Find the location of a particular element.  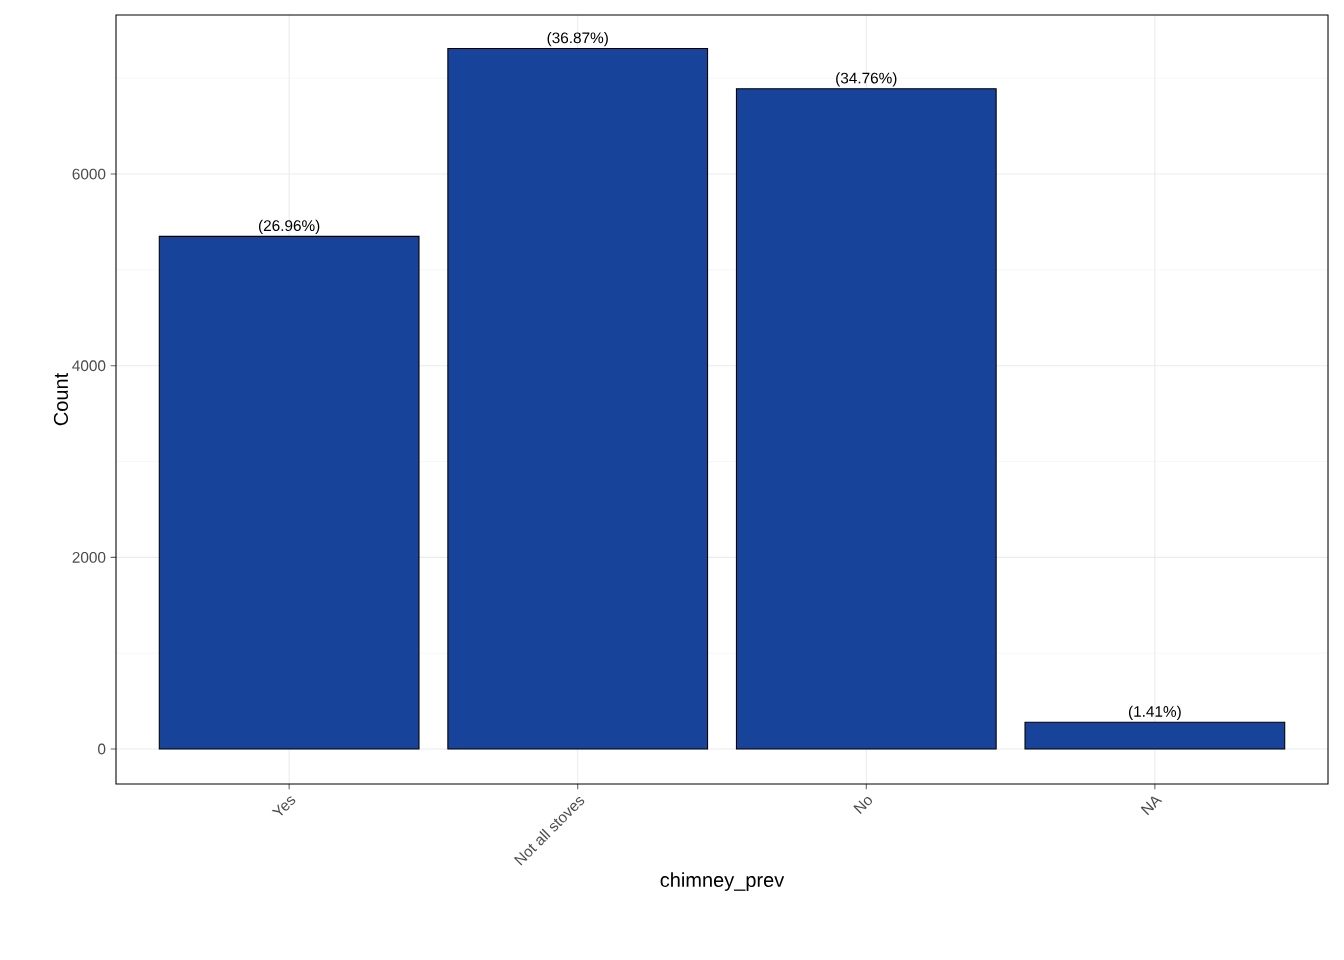

y-axis-title: Count is located at coordinates (61, 399).